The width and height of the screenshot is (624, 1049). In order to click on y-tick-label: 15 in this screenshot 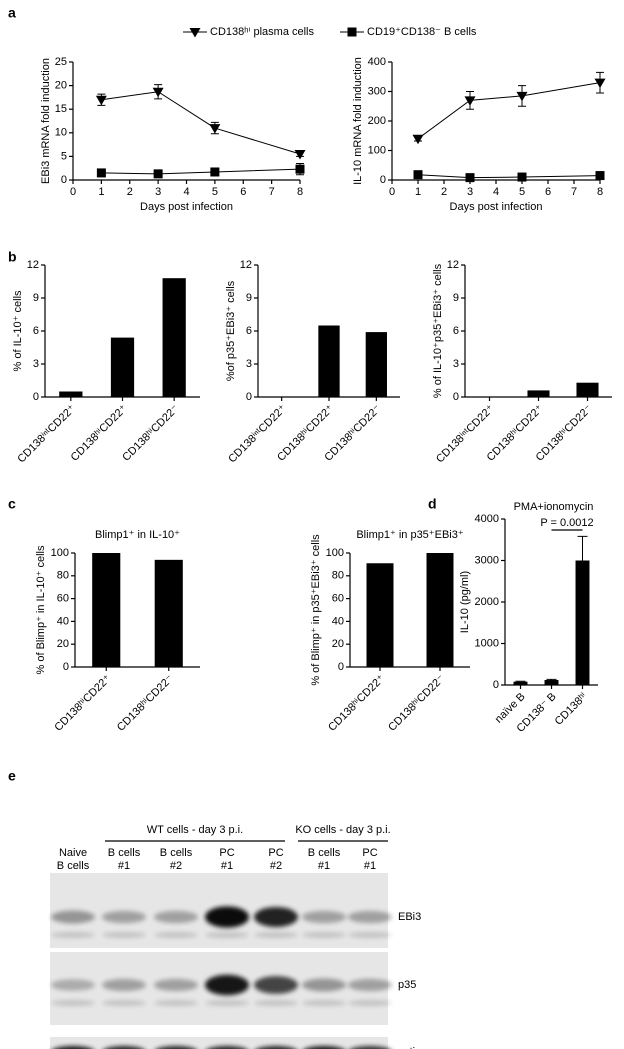, I will do `click(61, 109)`.